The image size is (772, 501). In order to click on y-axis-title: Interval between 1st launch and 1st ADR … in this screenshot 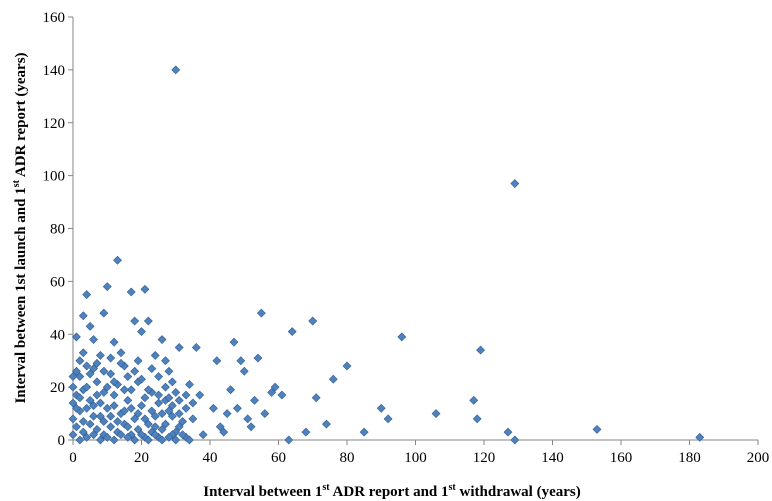, I will do `click(20, 227)`.